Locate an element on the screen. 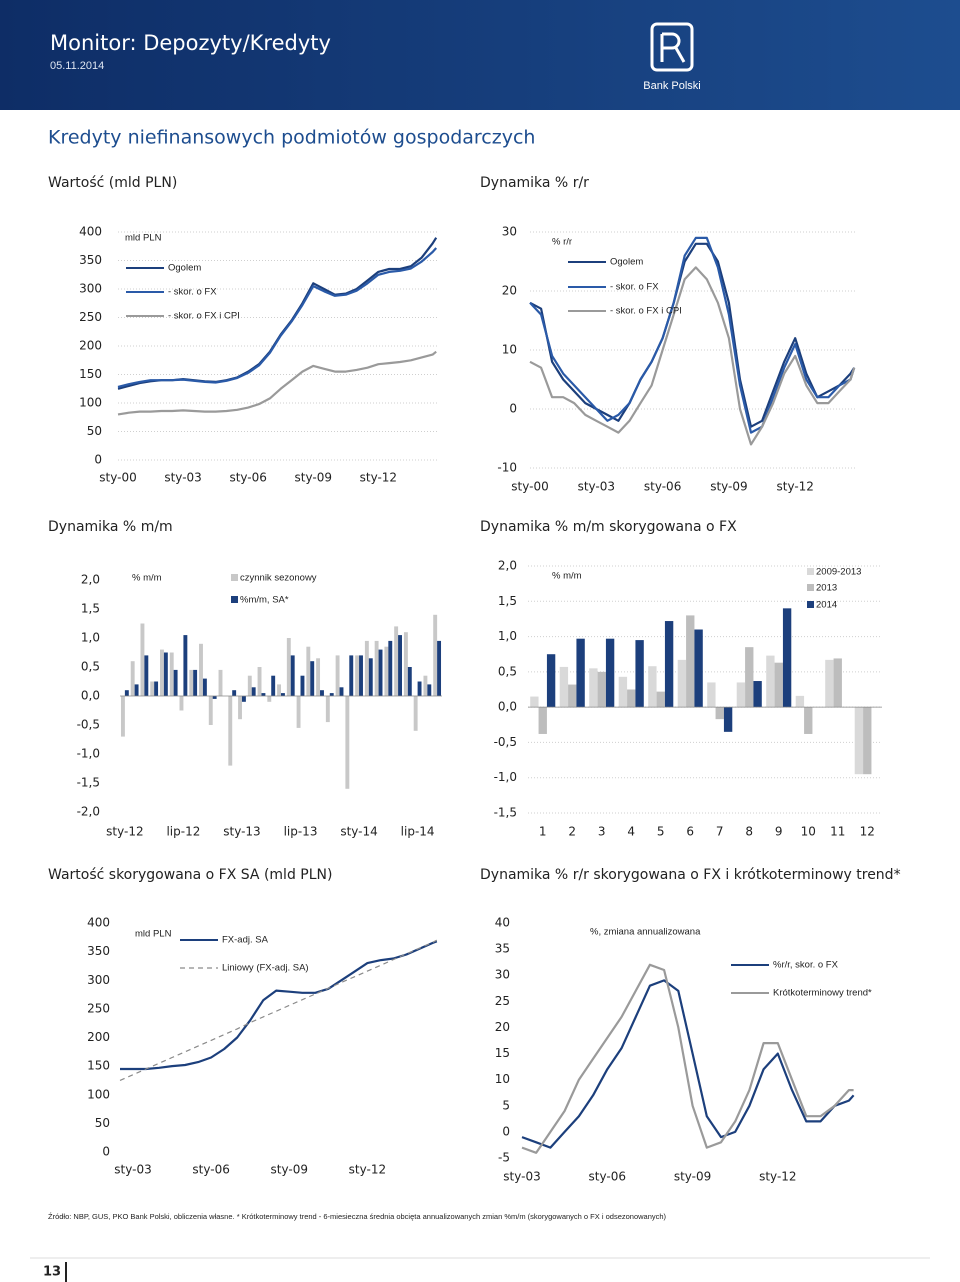 Image resolution: width=960 pixels, height=1282 pixels. x-tick-label: 6 is located at coordinates (690, 832).